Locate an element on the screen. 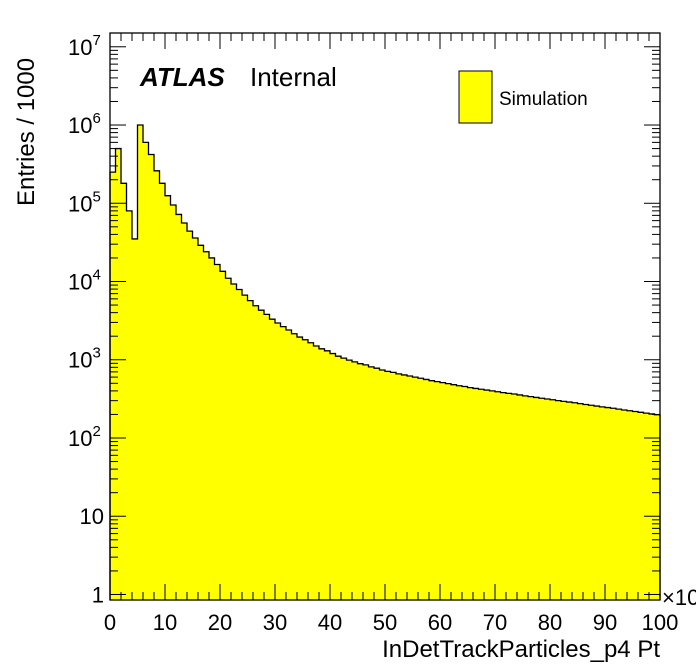 This screenshot has height=672, width=696. y-tick-label: 10² is located at coordinates (84, 437).